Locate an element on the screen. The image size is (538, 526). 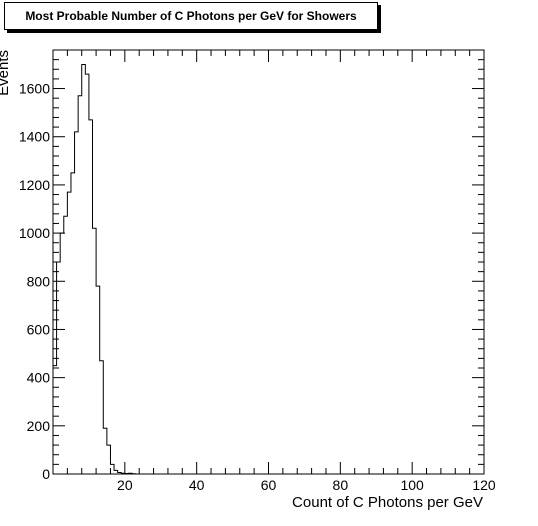
y-tick-label: 0 is located at coordinates (46, 474).